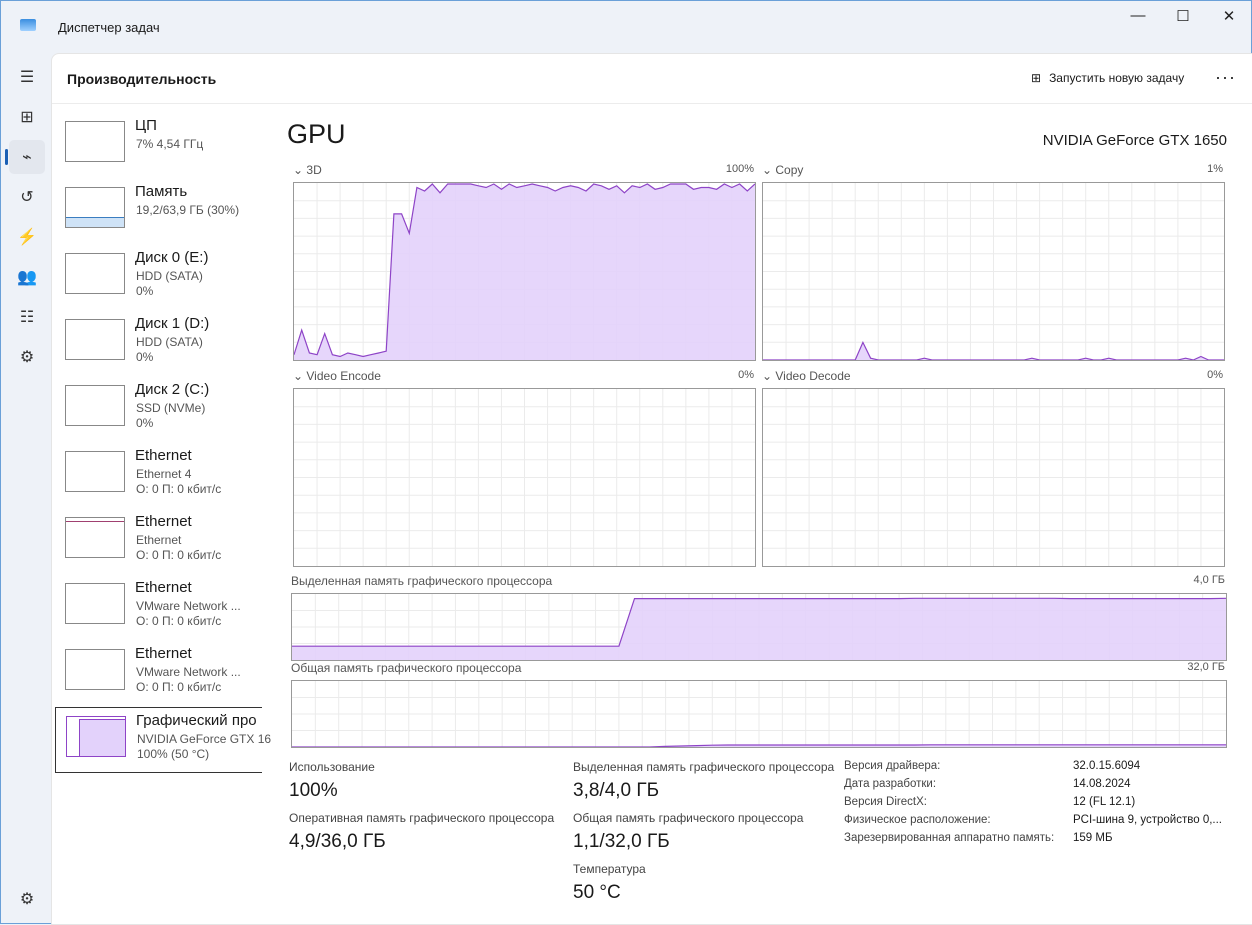  I want to click on sidebar-item-value: 0%, so click(145, 357).